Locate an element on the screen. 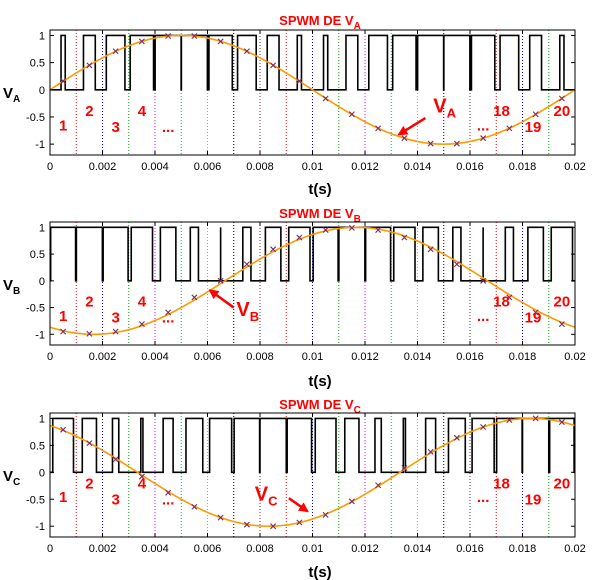 This screenshot has height=580, width=600. y-tick-label: -1 is located at coordinates (40, 527).